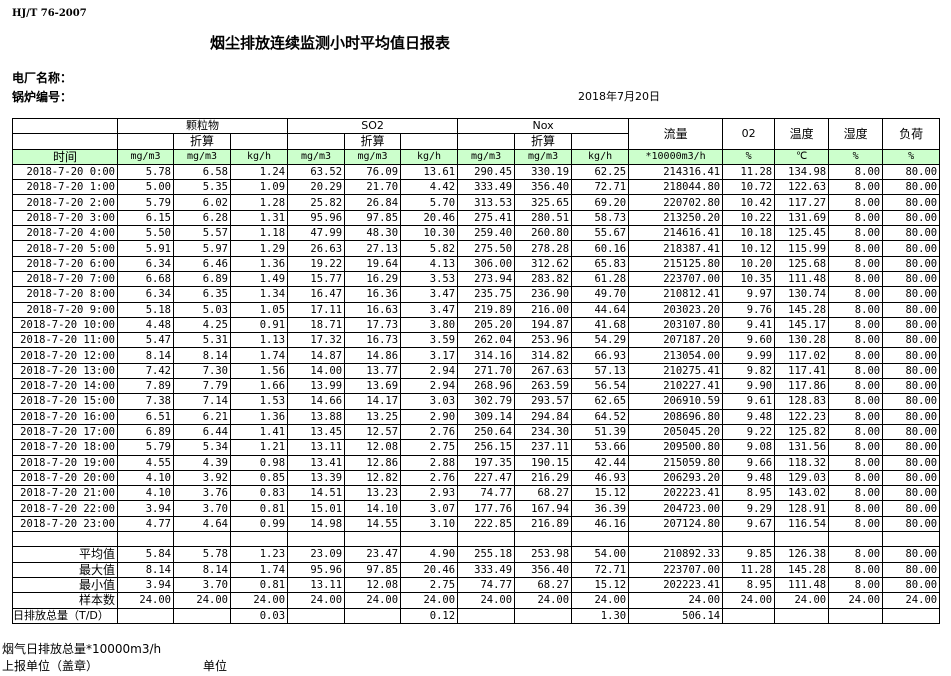 The image size is (951, 676). What do you see at coordinates (802, 248) in the screenshot?
I see `value-cell: 115.99` at bounding box center [802, 248].